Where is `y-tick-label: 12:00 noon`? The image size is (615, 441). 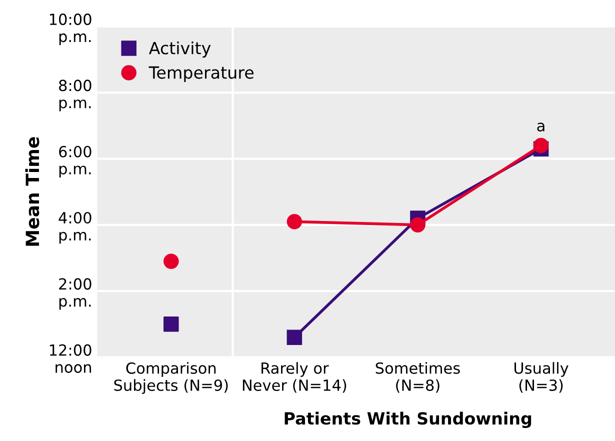
y-tick-label: 12:00 noon is located at coordinates (71, 358).